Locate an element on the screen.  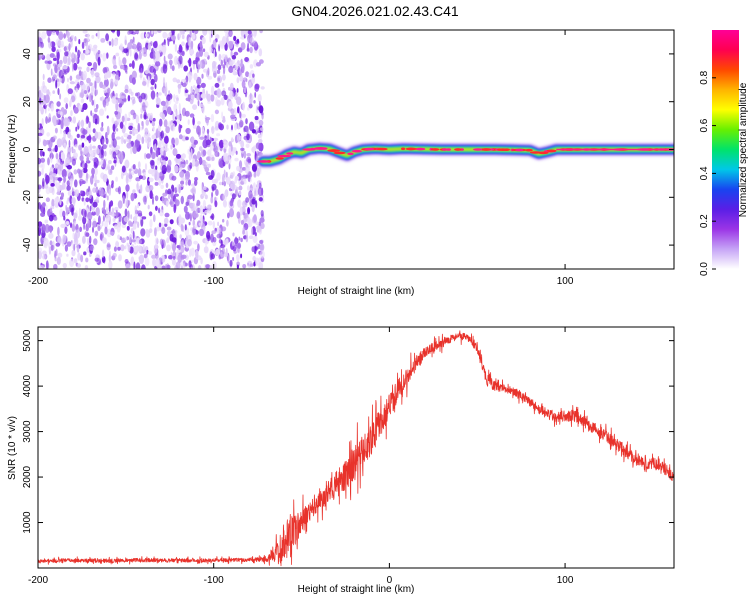
colorbar-tick-label: 0.4 is located at coordinates (704, 173).